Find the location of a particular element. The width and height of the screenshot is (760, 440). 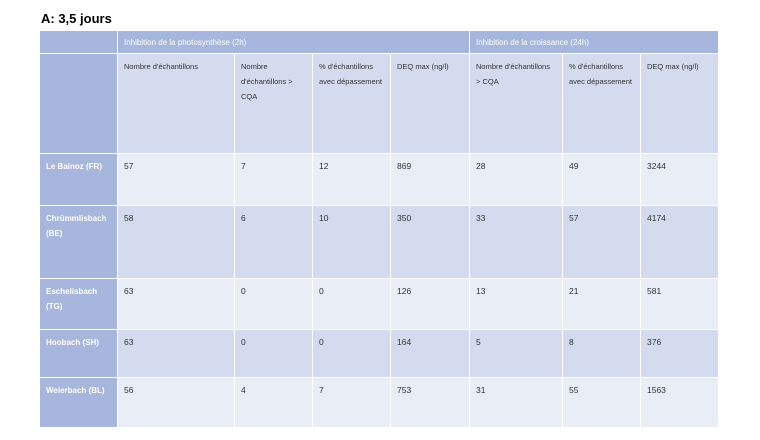

table-cell: 1563 is located at coordinates (680, 403).